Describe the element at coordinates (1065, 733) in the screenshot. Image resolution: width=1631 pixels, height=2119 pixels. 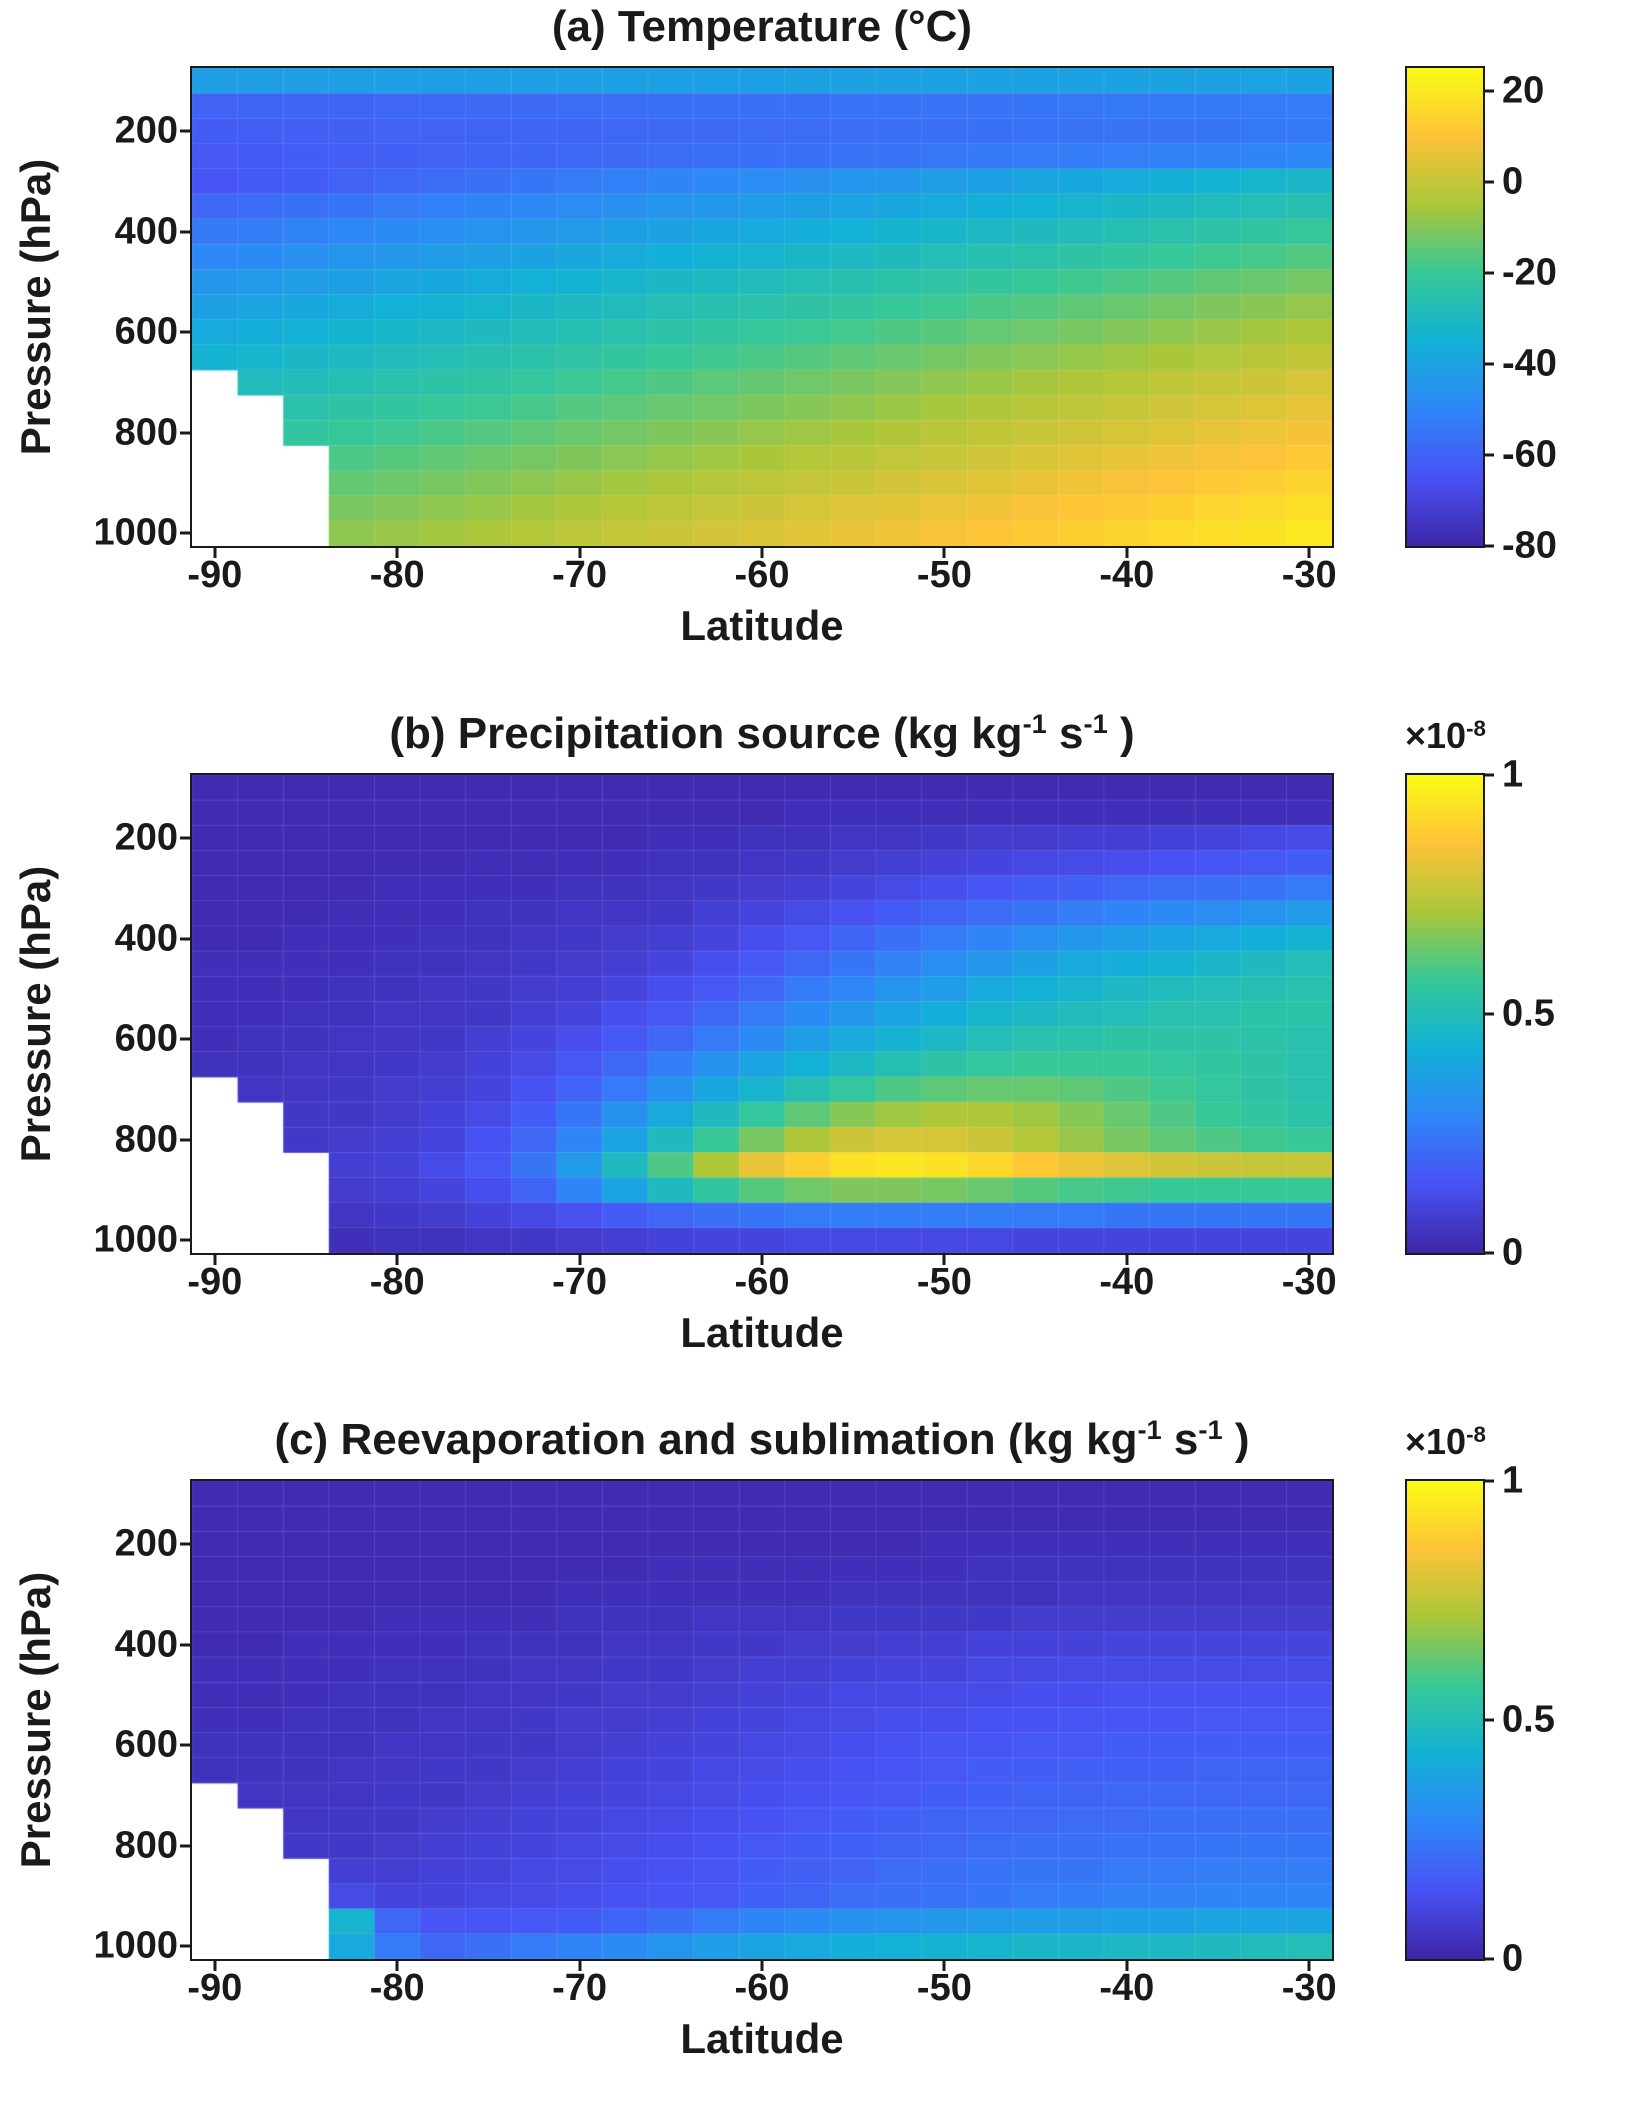
I see `text-segment: s` at that location.